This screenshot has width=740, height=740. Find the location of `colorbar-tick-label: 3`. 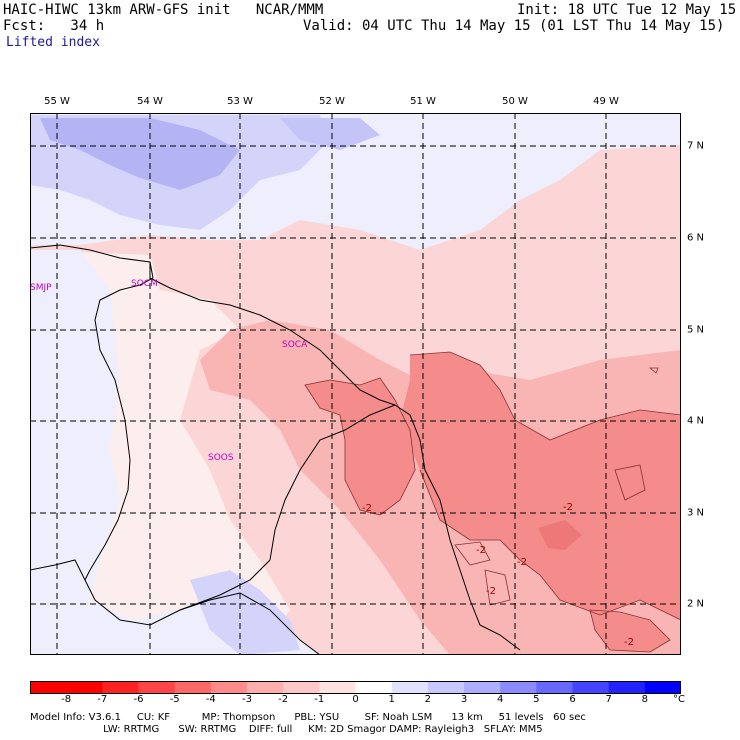

colorbar-tick-label: 3 is located at coordinates (464, 699).